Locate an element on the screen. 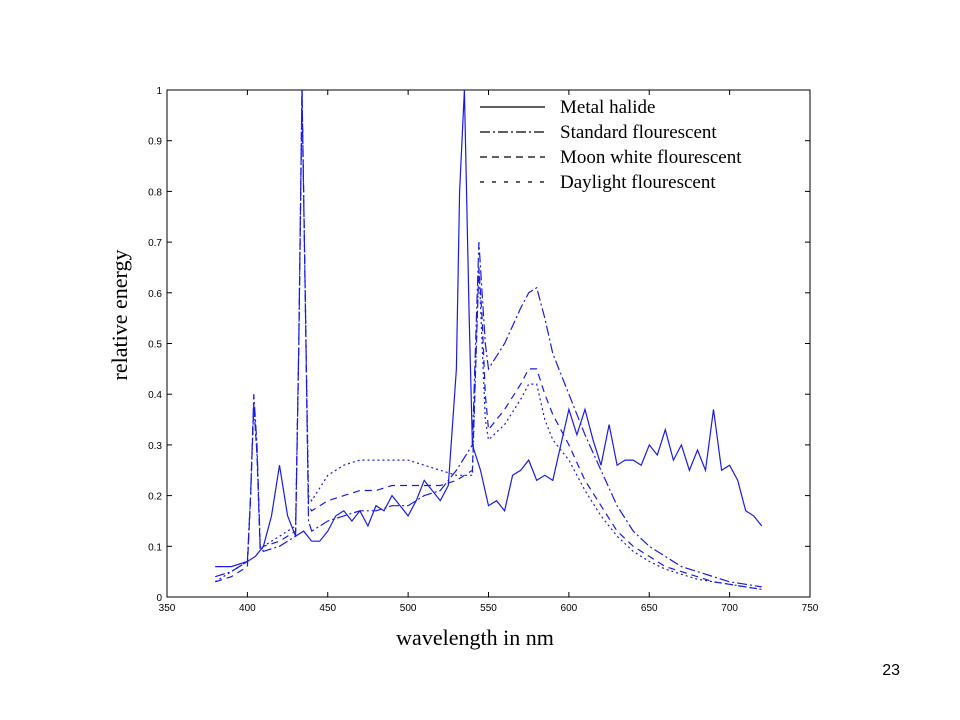 The height and width of the screenshot is (720, 960). x-tick-label: 550 is located at coordinates (488, 608).